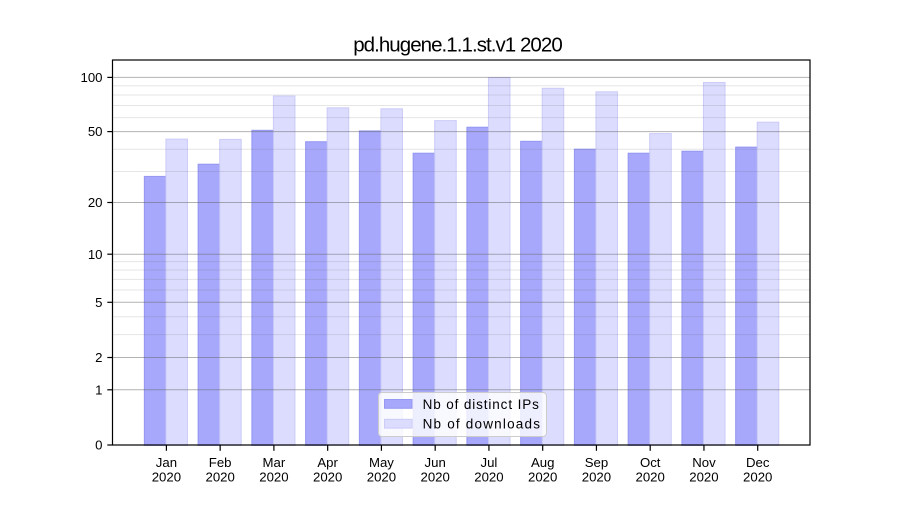 This screenshot has height=505, width=900. What do you see at coordinates (95, 254) in the screenshot?
I see `svg-text: 10` at bounding box center [95, 254].